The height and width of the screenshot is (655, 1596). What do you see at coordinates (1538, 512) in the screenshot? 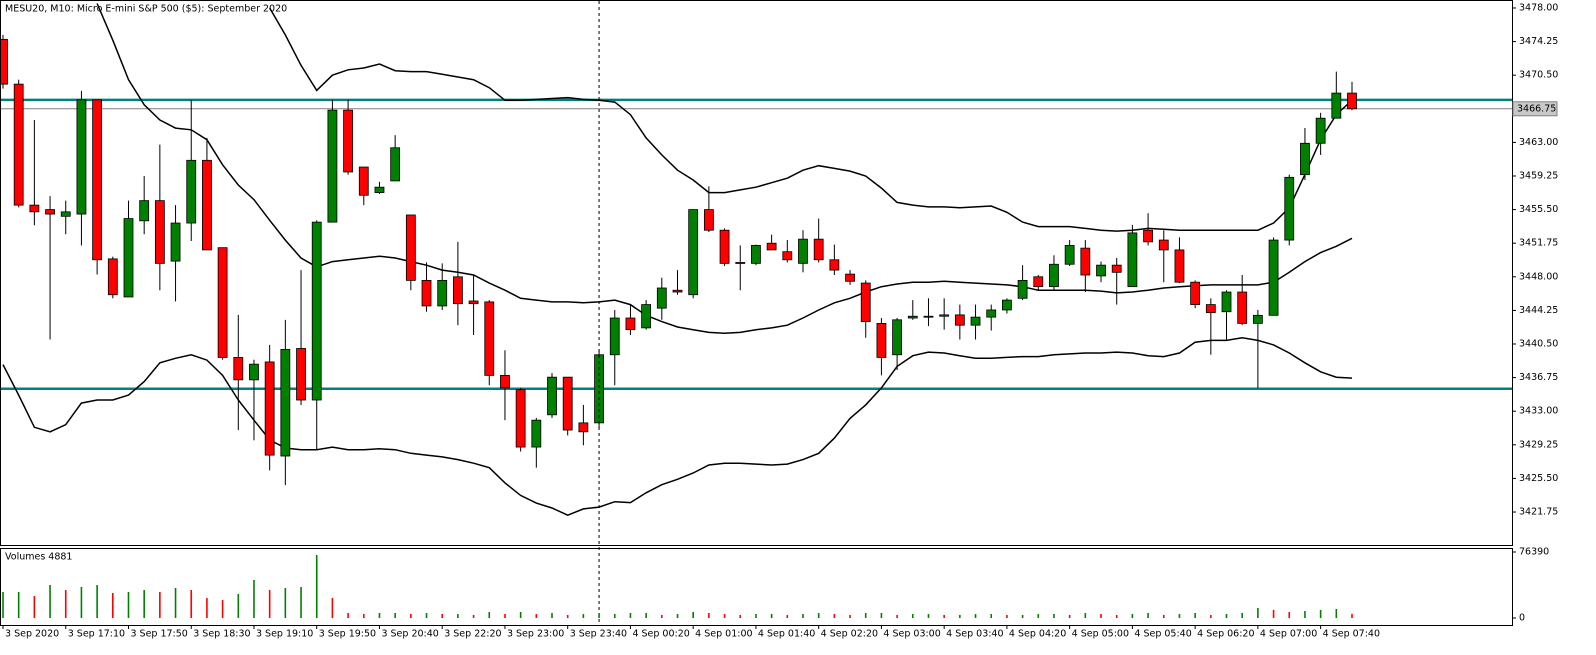
I see `y-tick-label: 3421.75` at bounding box center [1538, 512].